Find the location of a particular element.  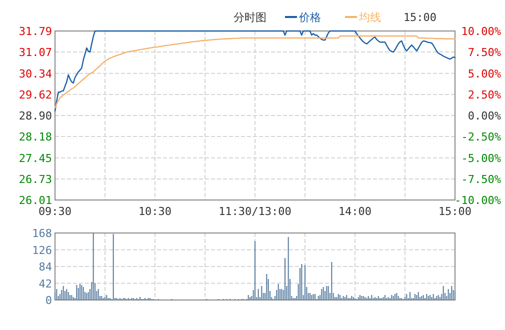

y-tick-label: 0 is located at coordinates (48, 300).